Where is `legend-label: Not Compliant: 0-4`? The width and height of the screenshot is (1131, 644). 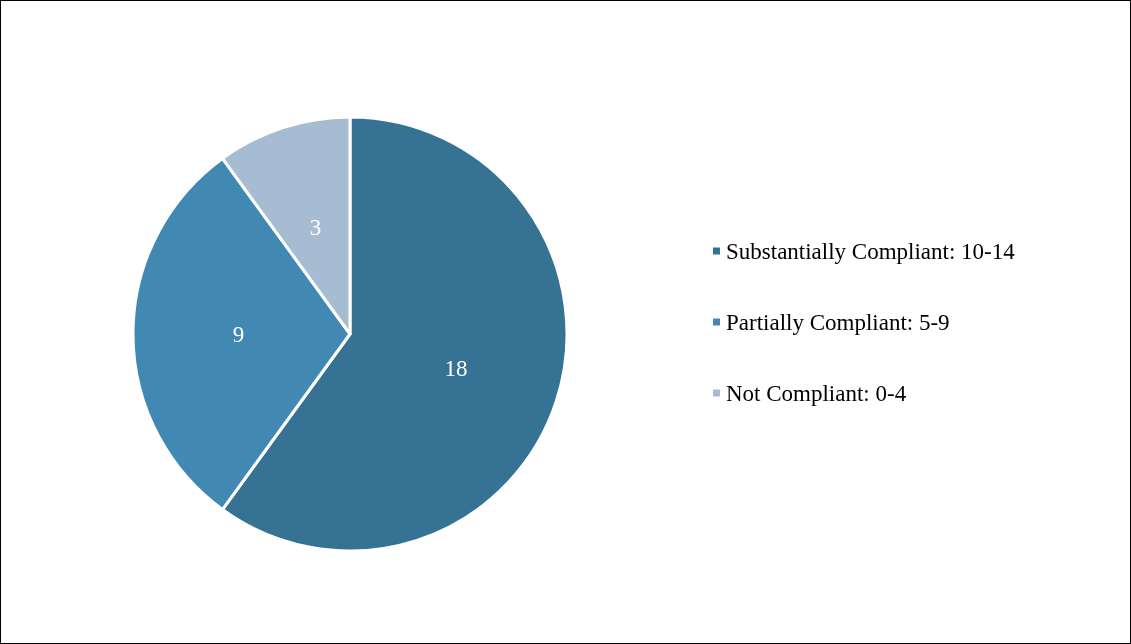
legend-label: Not Compliant: 0-4 is located at coordinates (816, 393).